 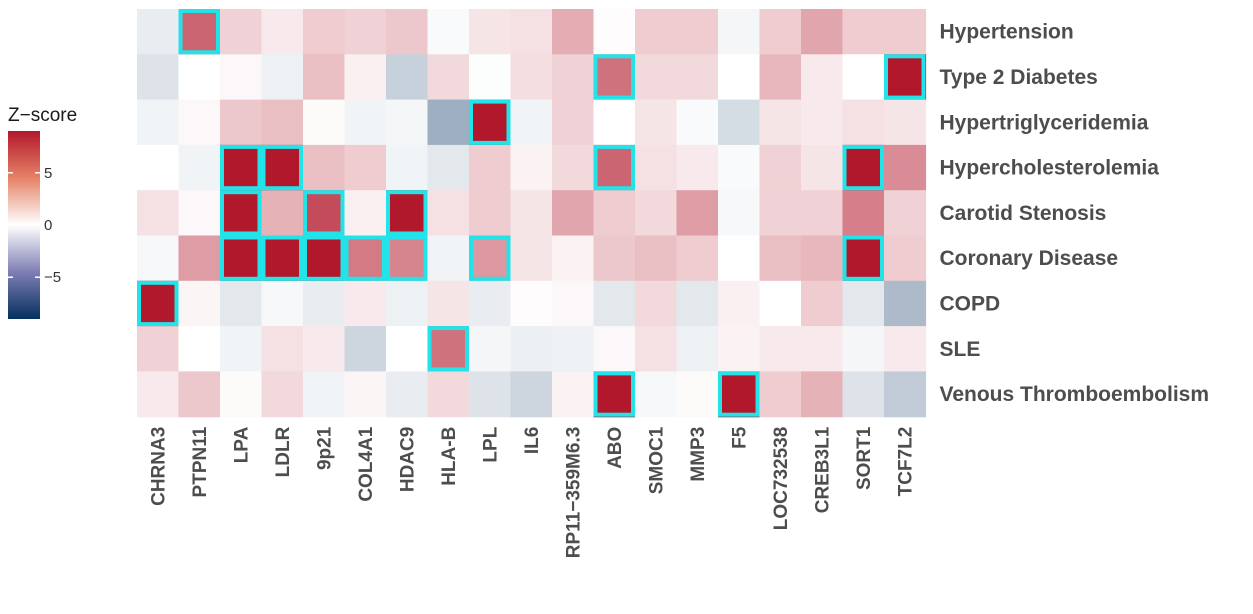 What do you see at coordinates (491, 444) in the screenshot?
I see `column-label: LPL` at bounding box center [491, 444].